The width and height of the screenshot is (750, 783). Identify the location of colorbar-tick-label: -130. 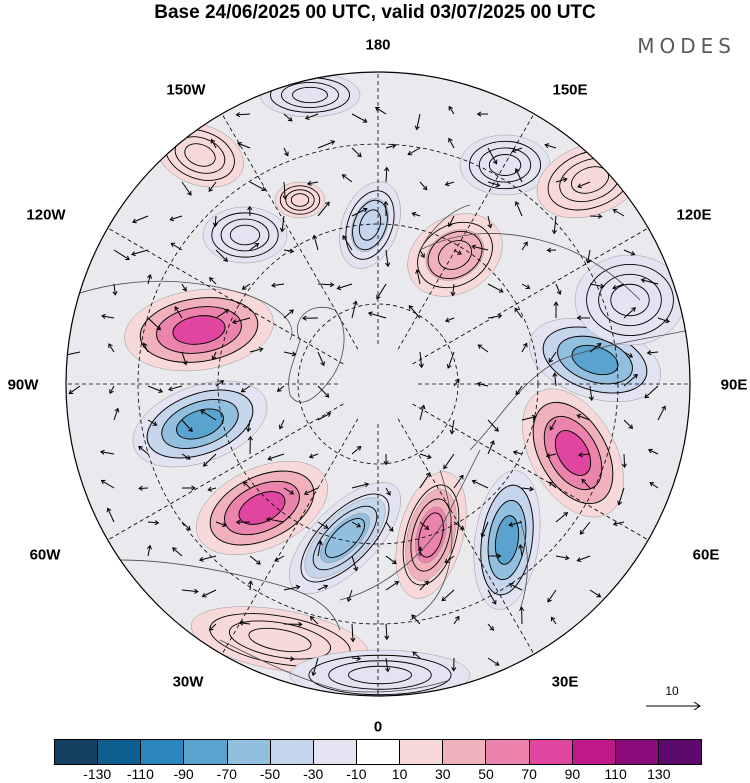
(97, 774).